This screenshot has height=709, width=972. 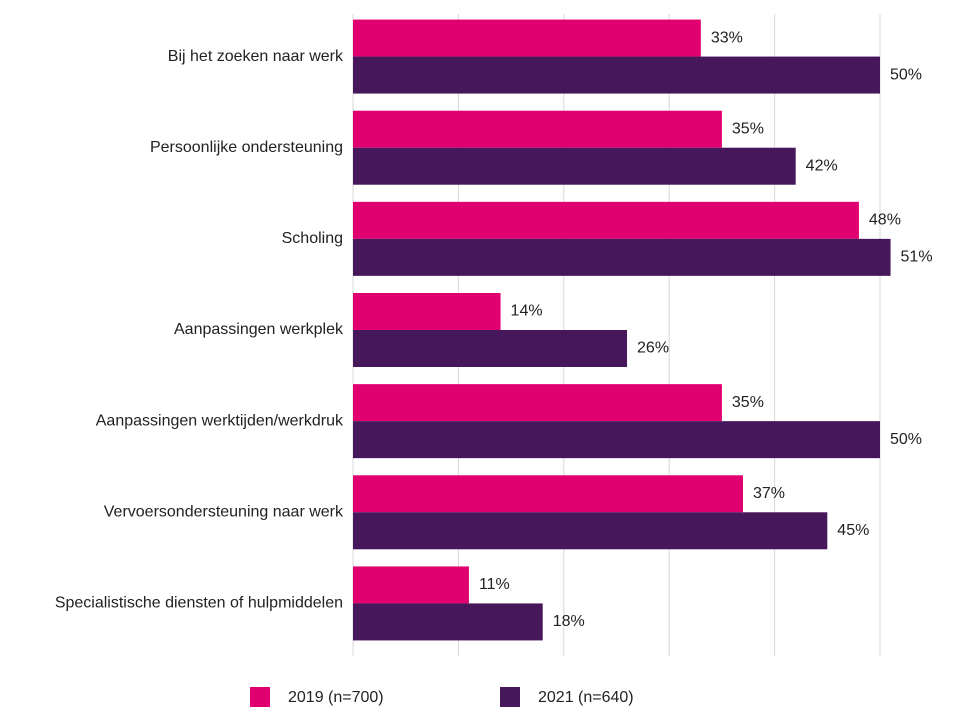 I want to click on value-label: 37%, so click(x=769, y=493).